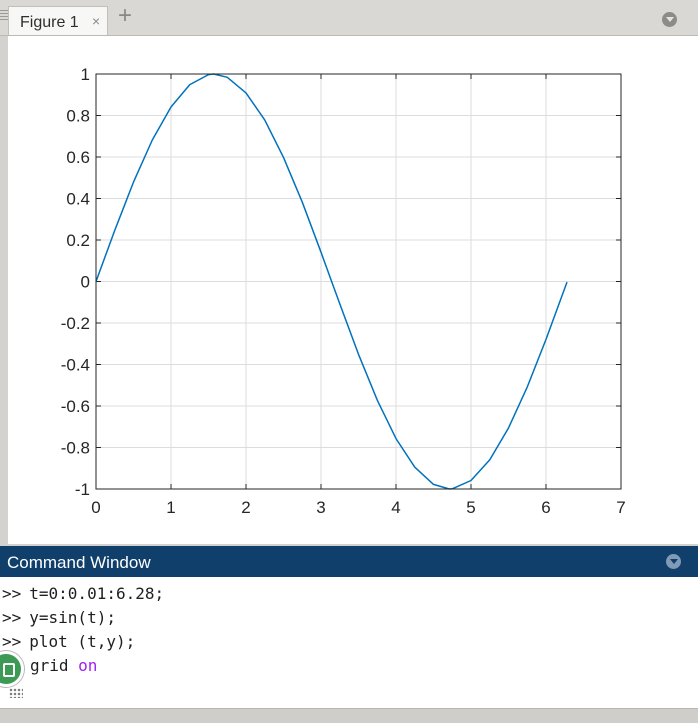 The image size is (698, 723). Describe the element at coordinates (49, 22) in the screenshot. I see `tab-label: Figure 1` at that location.